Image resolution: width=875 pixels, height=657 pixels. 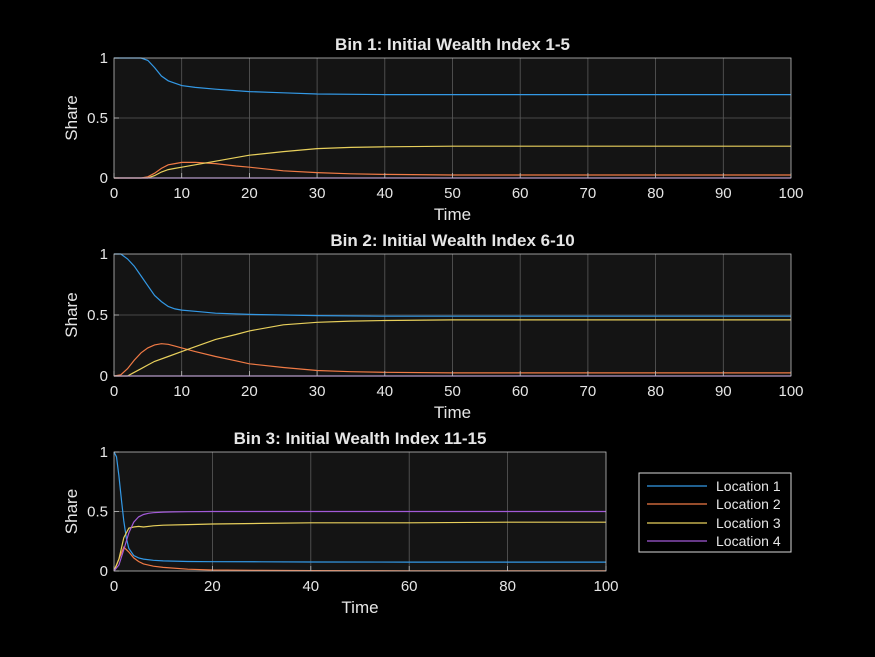 What do you see at coordinates (360, 438) in the screenshot?
I see `chart-title: Bin 3: Initial Wealth Index 11-15` at bounding box center [360, 438].